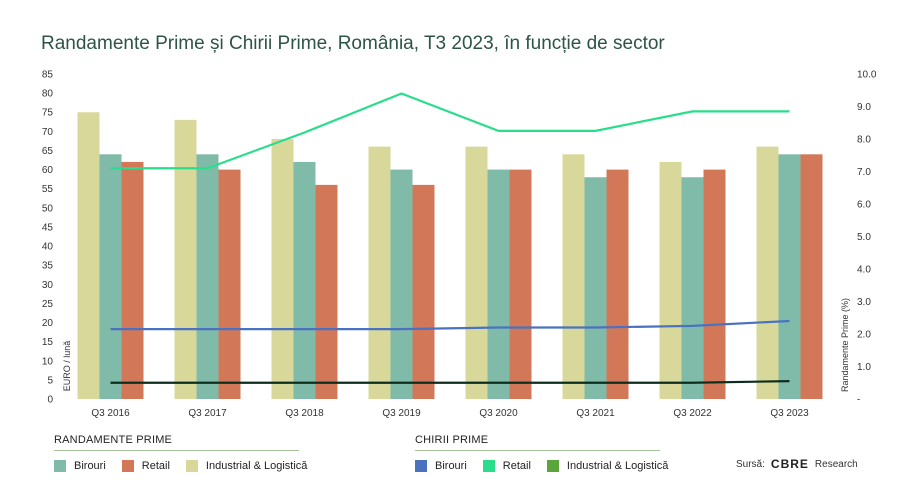 The height and width of the screenshot is (489, 900). What do you see at coordinates (864, 205) in the screenshot?
I see `y-right-tick-label: 6.0` at bounding box center [864, 205].